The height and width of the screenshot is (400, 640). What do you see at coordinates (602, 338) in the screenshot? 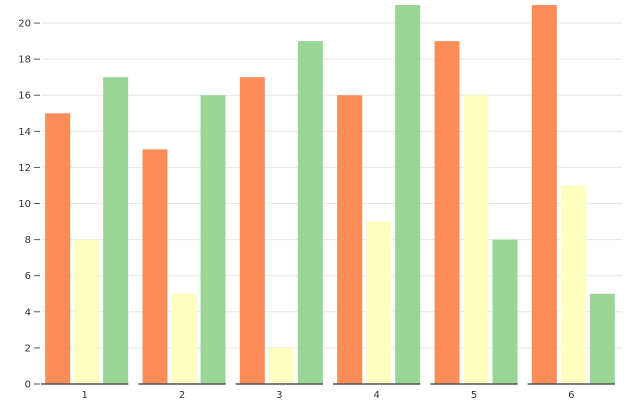
I see `bar-cat6-series3` at bounding box center [602, 338].